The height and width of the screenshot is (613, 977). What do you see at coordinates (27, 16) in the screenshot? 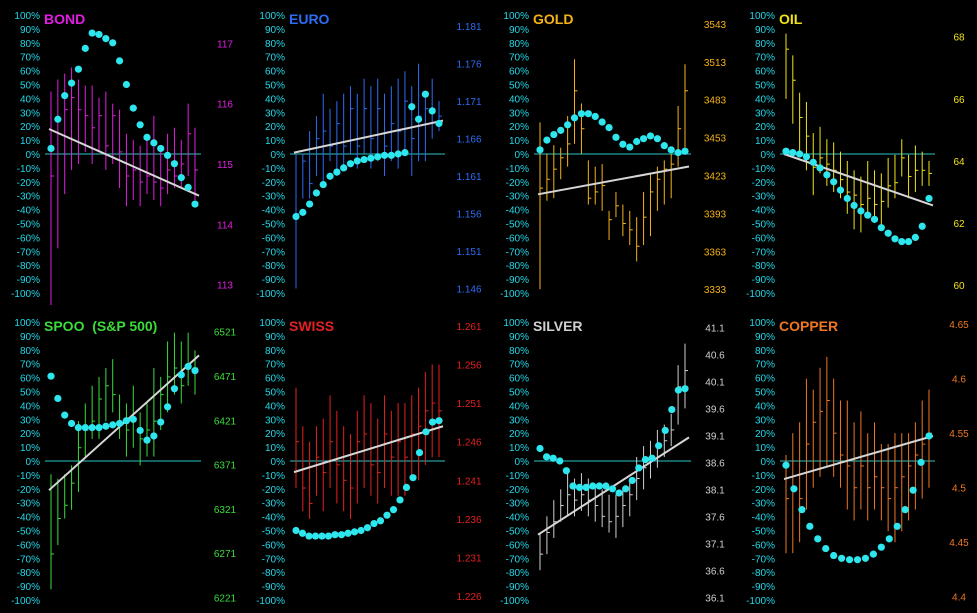
I see `oscillator-tick-label: 100%` at bounding box center [27, 16].